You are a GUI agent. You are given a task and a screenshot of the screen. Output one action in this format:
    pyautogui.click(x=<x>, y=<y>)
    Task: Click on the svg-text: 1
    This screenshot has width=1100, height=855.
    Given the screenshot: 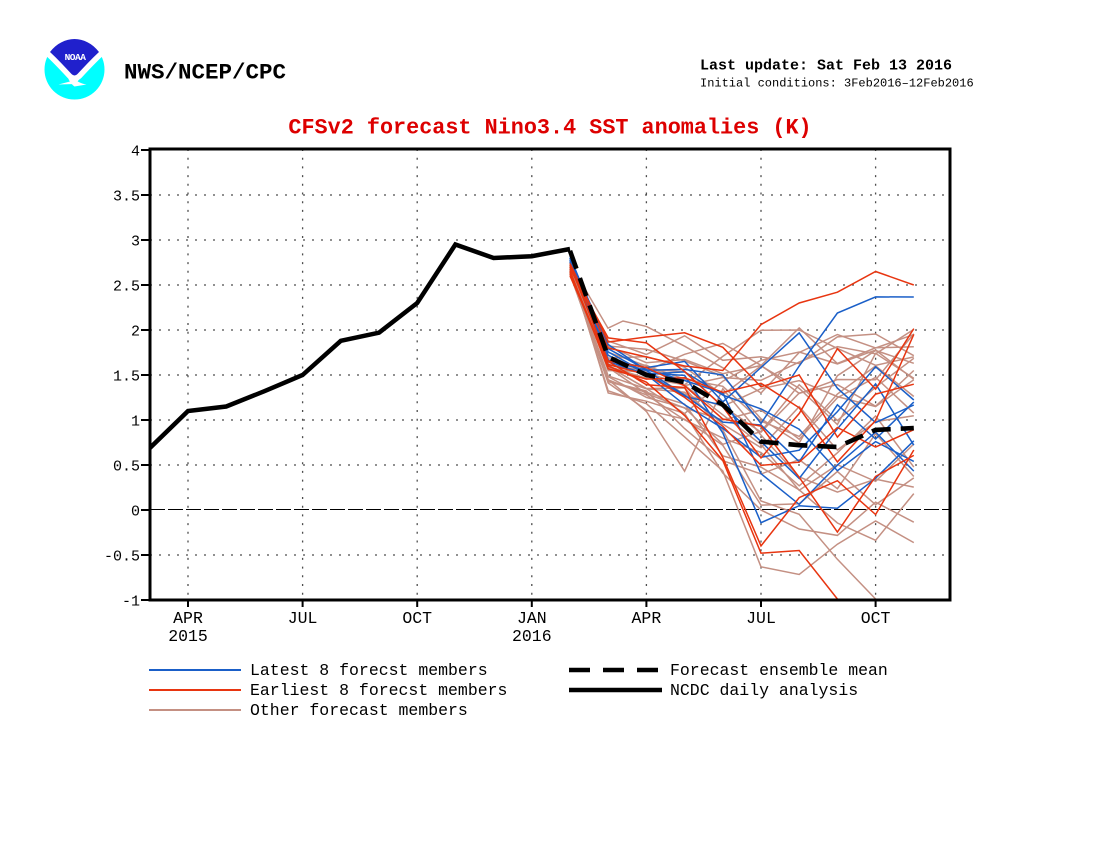 What is the action you would take?
    pyautogui.click(x=135, y=422)
    